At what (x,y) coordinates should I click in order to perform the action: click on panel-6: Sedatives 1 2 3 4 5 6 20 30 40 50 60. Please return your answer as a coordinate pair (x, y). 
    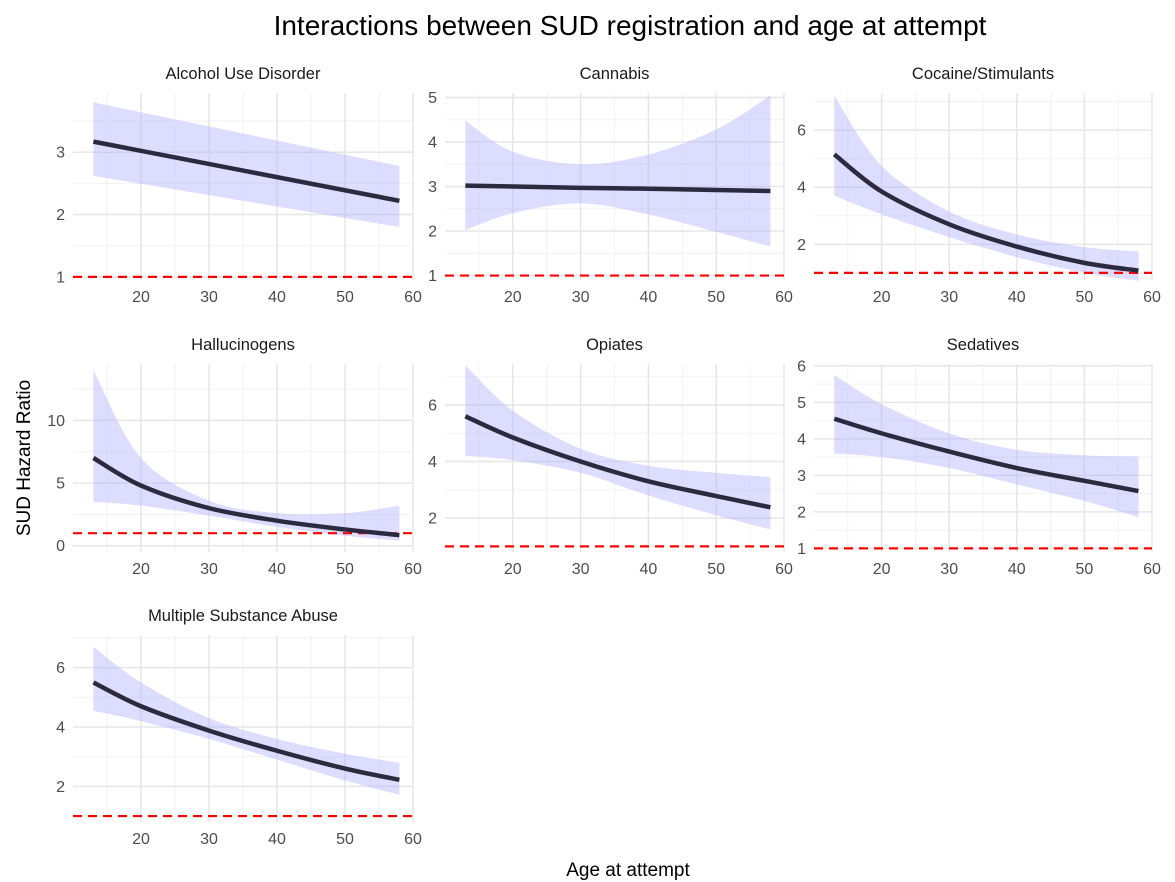
    Looking at the image, I should click on (979, 457).